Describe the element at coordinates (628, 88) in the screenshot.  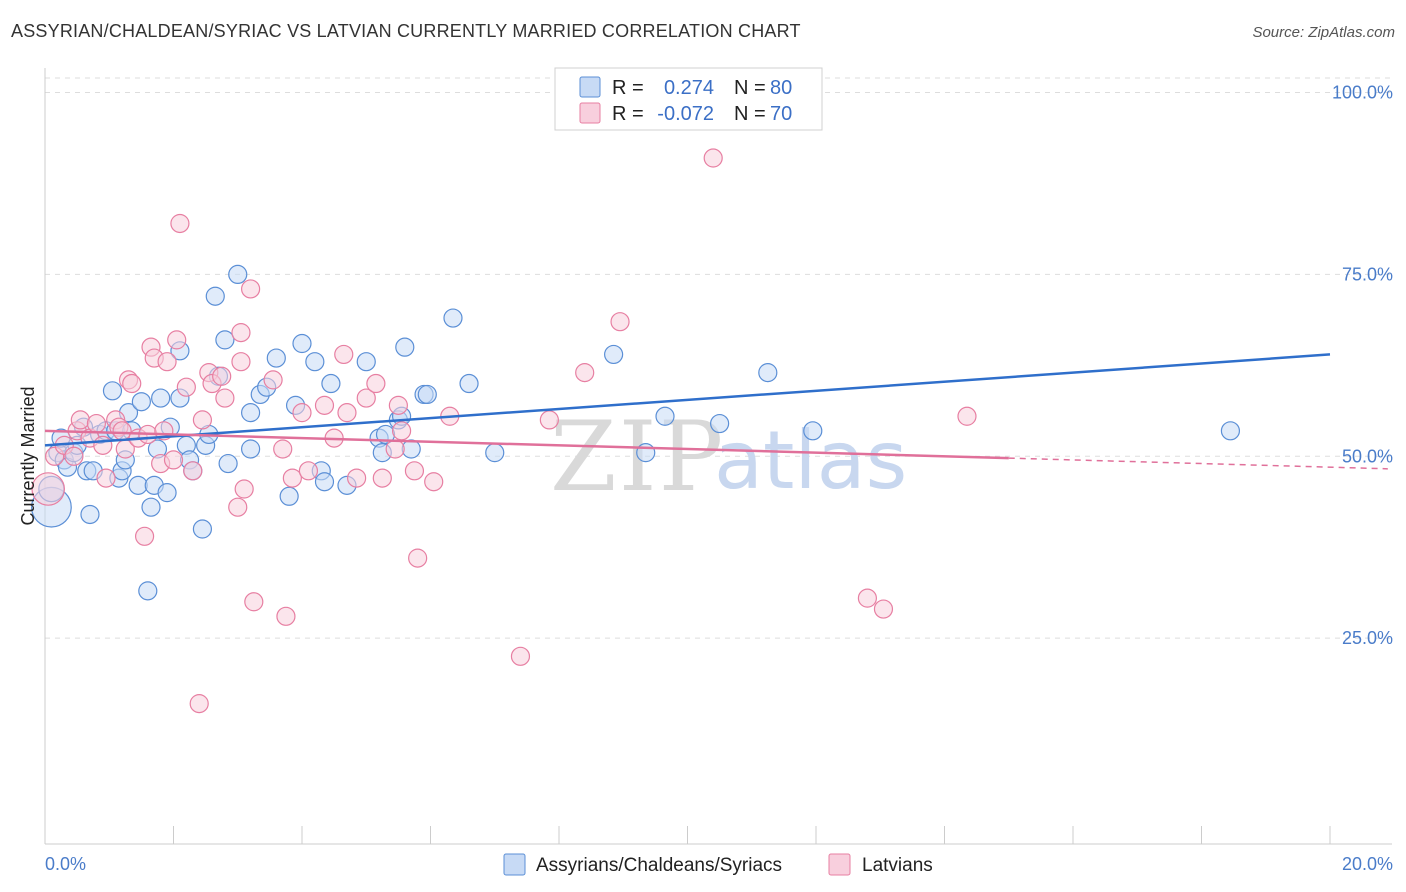
I see `legend-r-label-1: R =` at that location.